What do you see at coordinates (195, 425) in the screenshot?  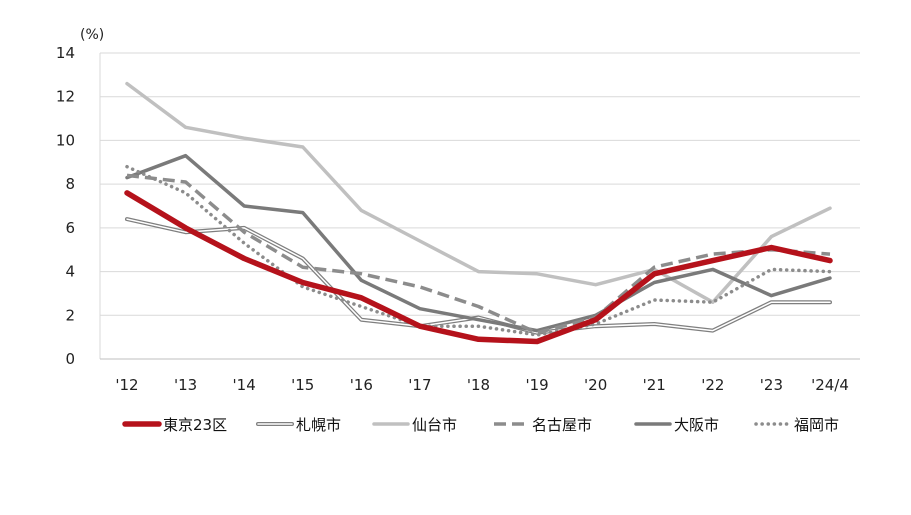 I see `legend-label: 東京23区` at bounding box center [195, 425].